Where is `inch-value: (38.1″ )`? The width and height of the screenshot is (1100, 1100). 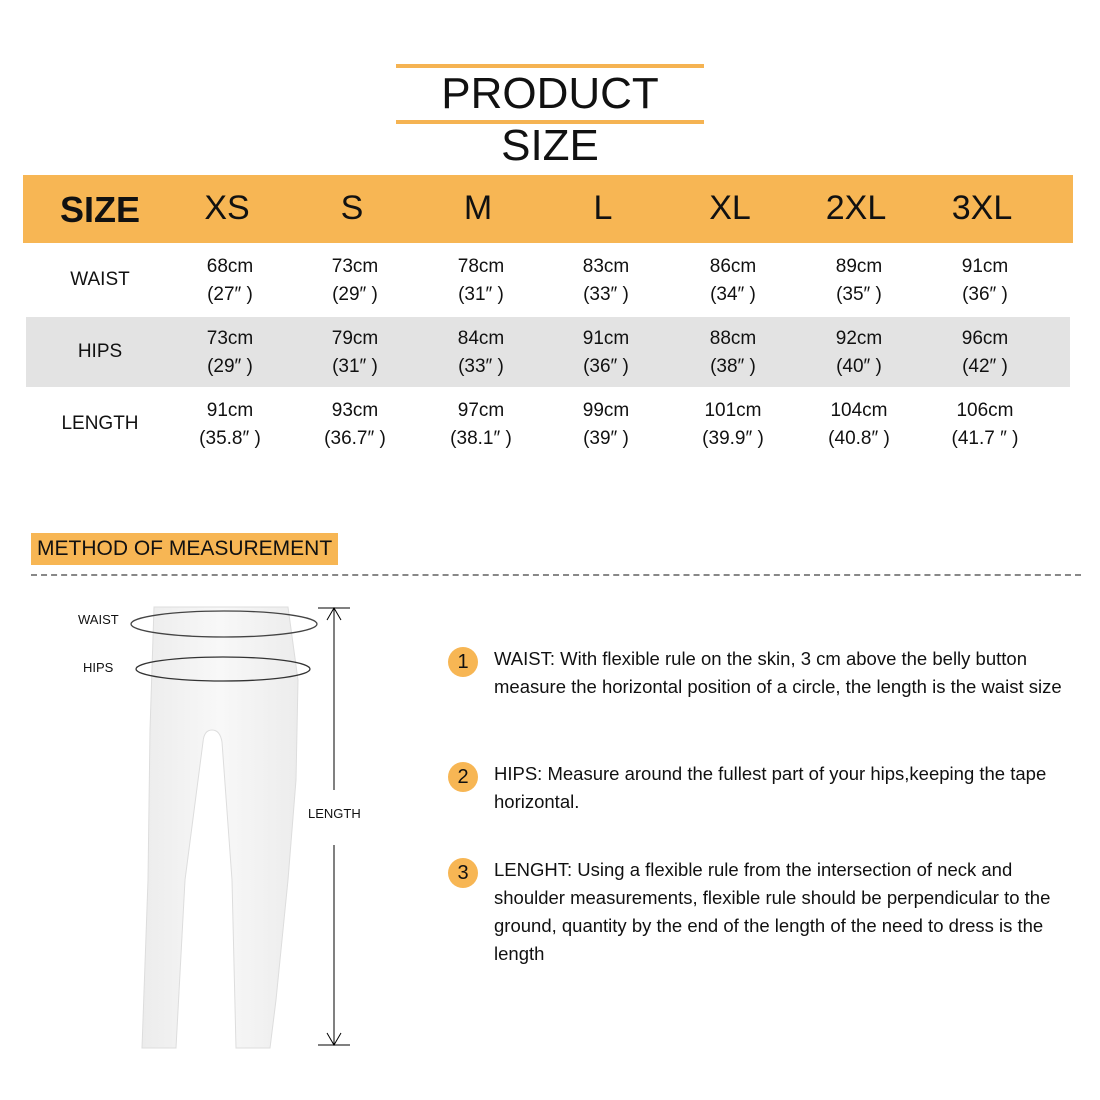
inch-value: (38.1″ ) is located at coordinates (481, 438).